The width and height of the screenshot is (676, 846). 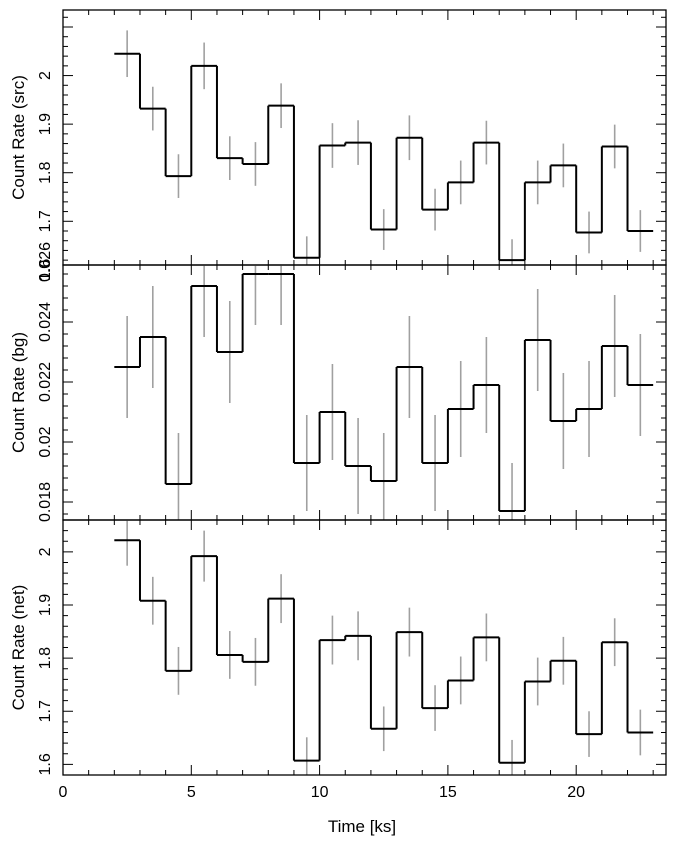 What do you see at coordinates (362, 826) in the screenshot?
I see `x-axis-label: Time [ks]` at bounding box center [362, 826].